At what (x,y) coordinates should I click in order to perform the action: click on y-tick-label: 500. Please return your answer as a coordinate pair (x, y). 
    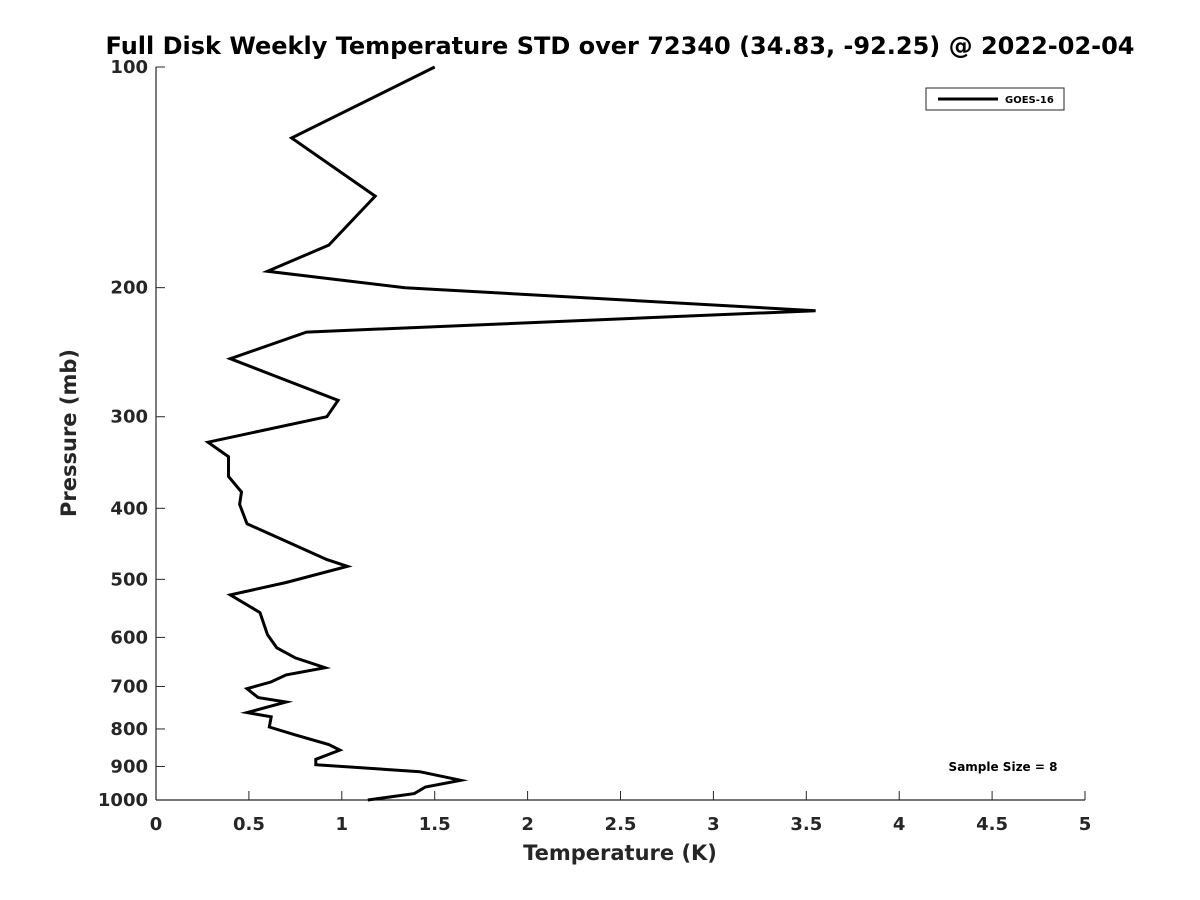
    Looking at the image, I should click on (129, 579).